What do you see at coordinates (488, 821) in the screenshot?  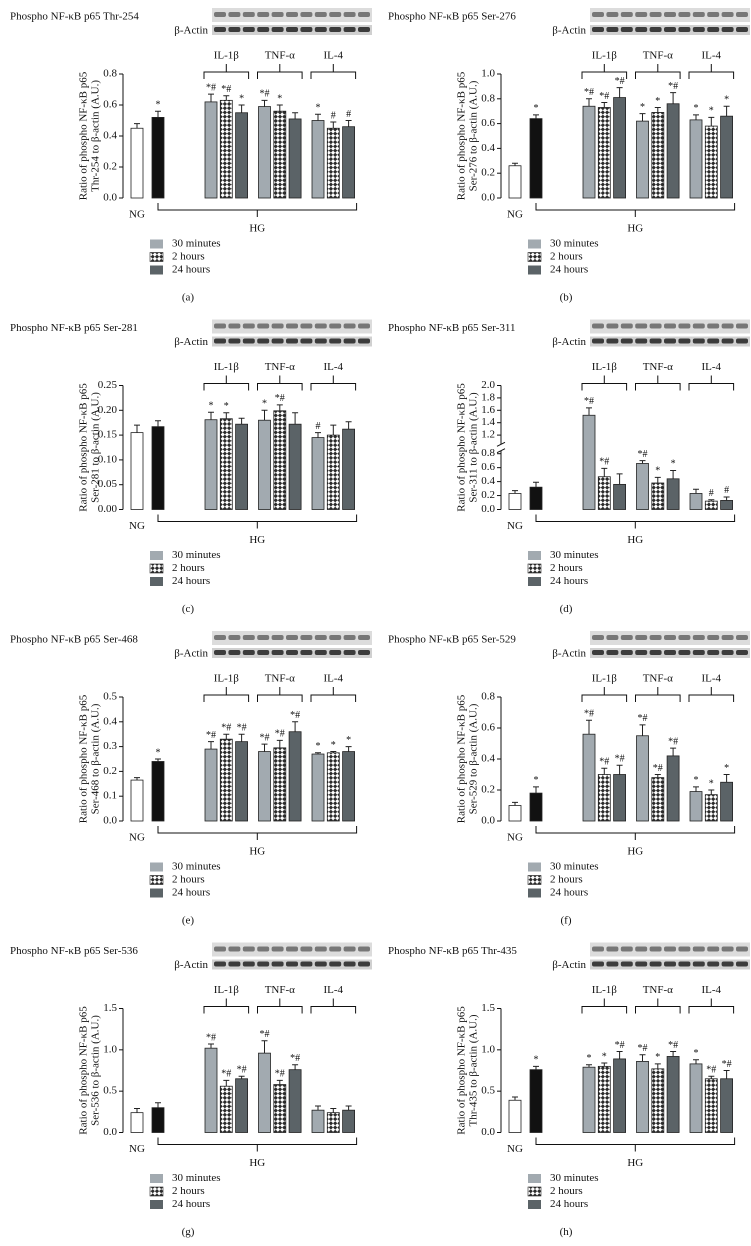 I see `y-tick-label: 0.0` at bounding box center [488, 821].